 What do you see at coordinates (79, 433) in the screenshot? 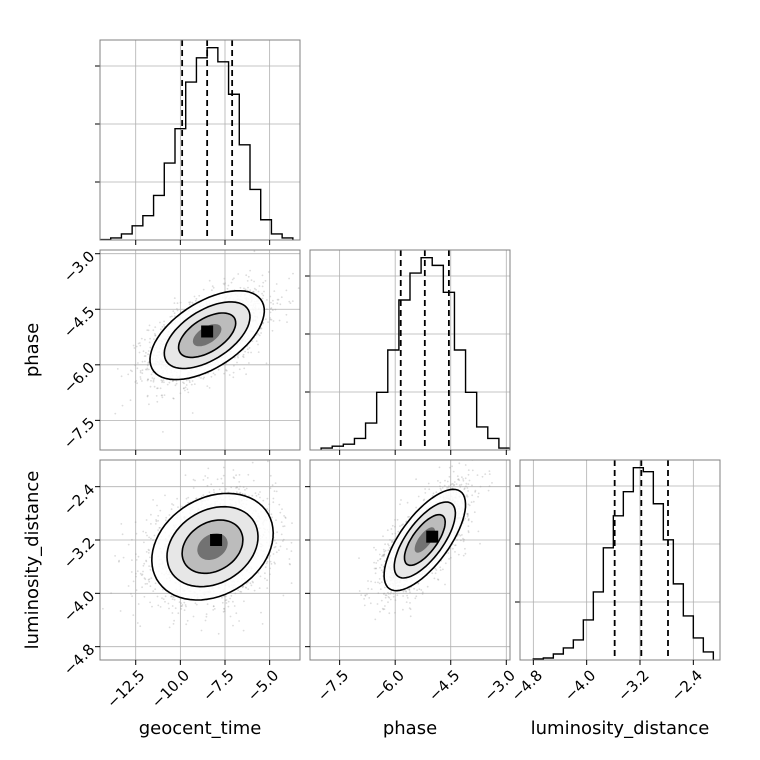
I see `y-tick-label: −7.5` at bounding box center [79, 433].